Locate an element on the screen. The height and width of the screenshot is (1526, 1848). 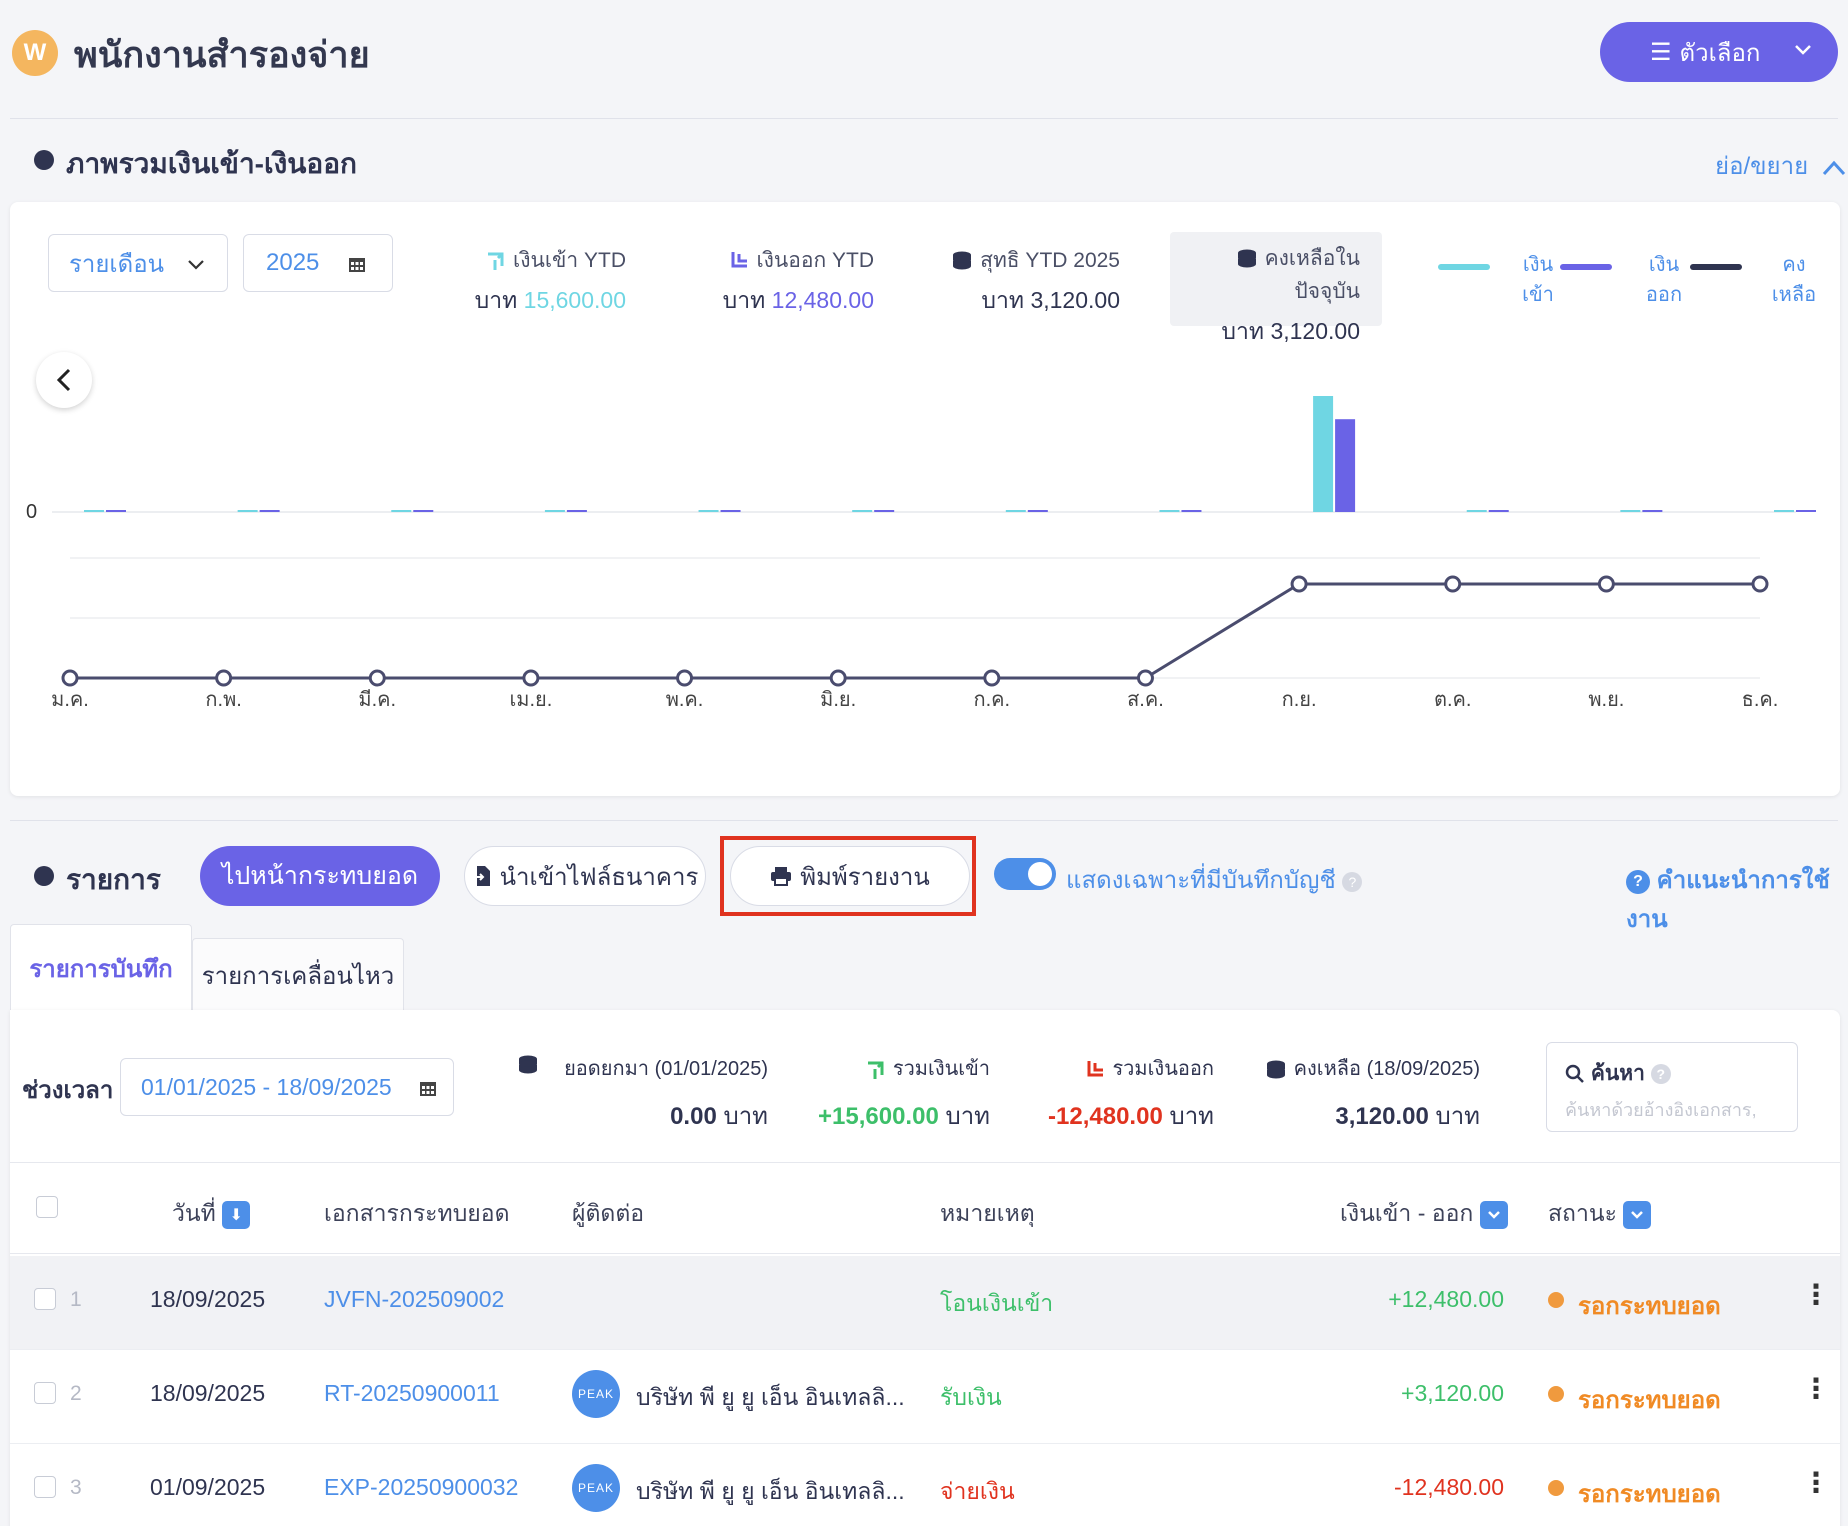
chart-prev-button is located at coordinates (64, 380).